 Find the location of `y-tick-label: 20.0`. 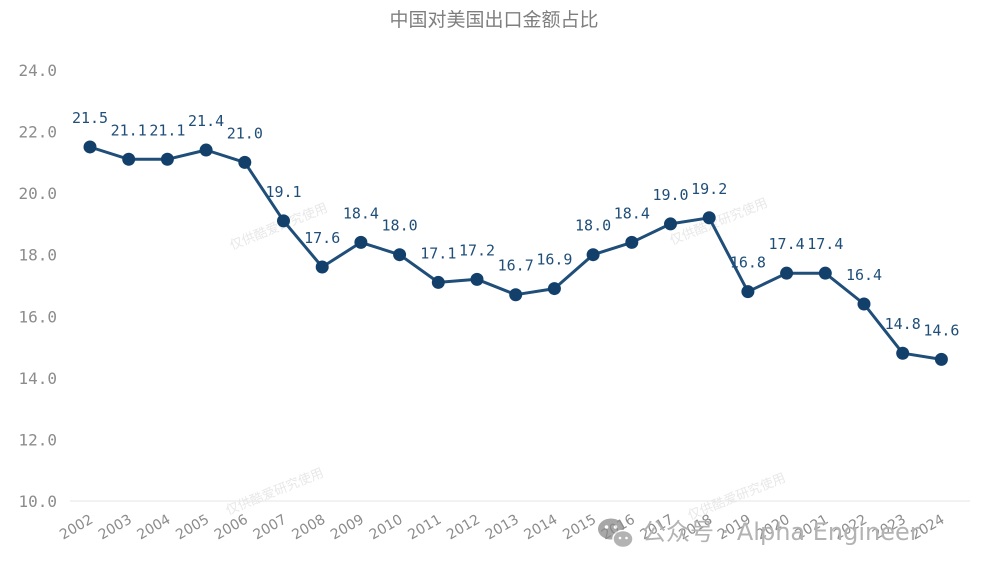

y-tick-label: 20.0 is located at coordinates (37, 193).